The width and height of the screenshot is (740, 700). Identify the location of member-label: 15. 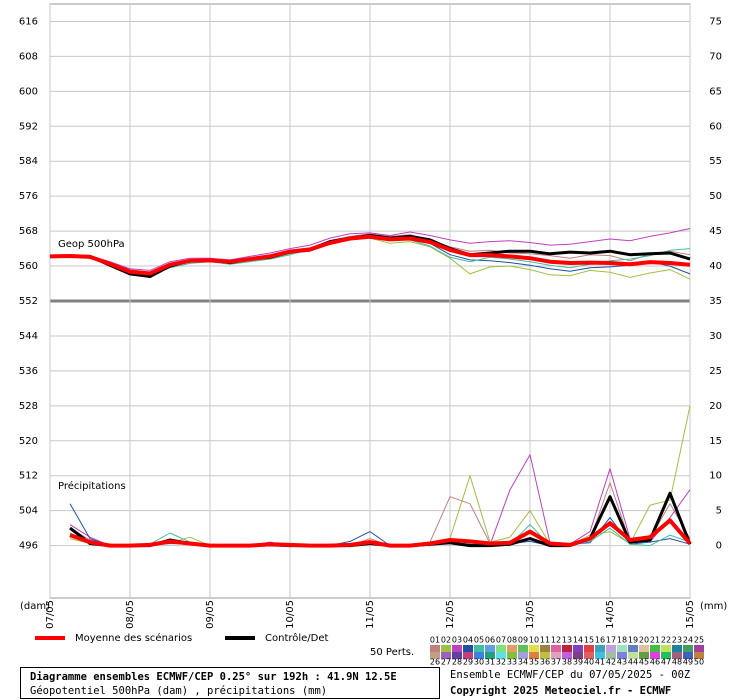
(589, 640).